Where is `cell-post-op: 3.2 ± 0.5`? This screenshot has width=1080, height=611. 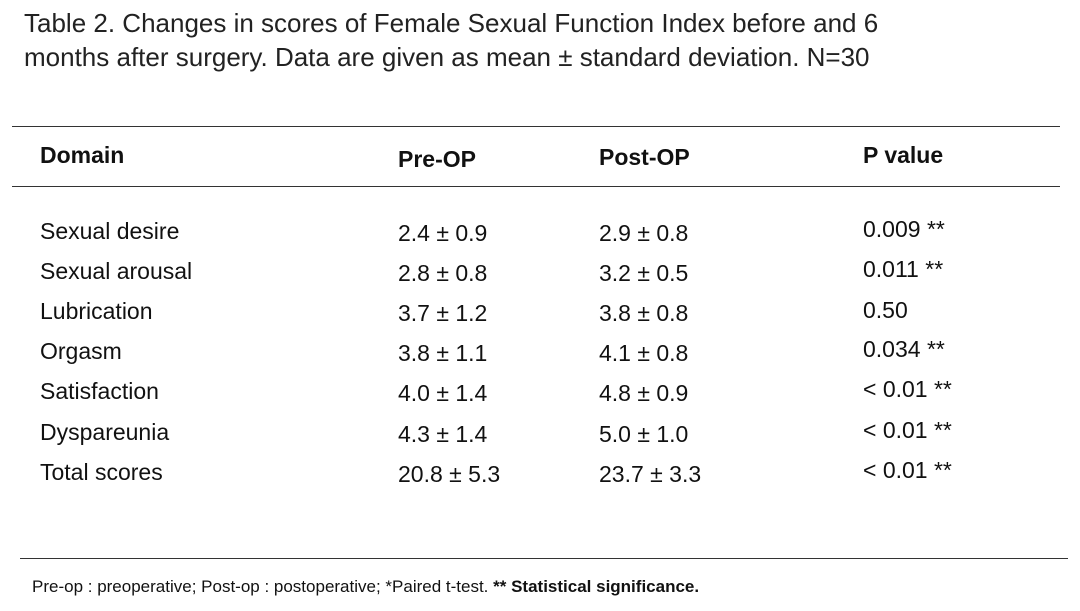 cell-post-op: 3.2 ± 0.5 is located at coordinates (644, 273).